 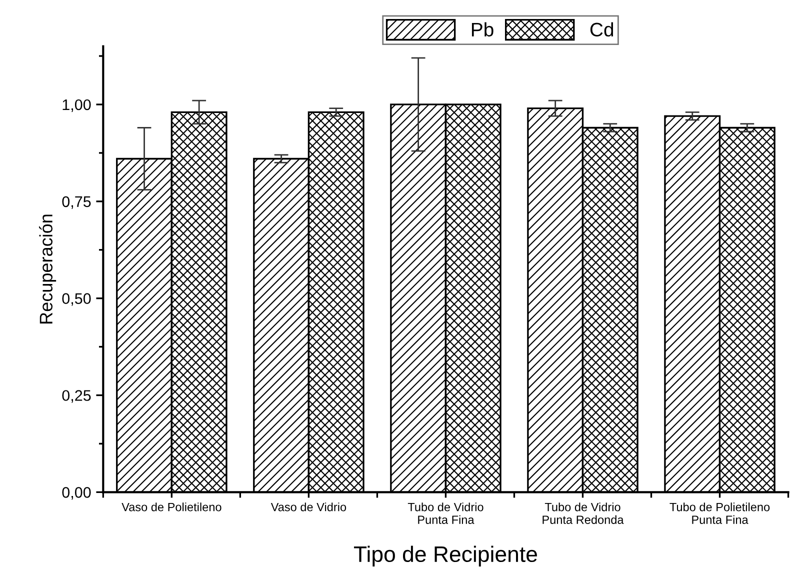 I want to click on y-tick-label: 0,75, so click(x=76, y=202).